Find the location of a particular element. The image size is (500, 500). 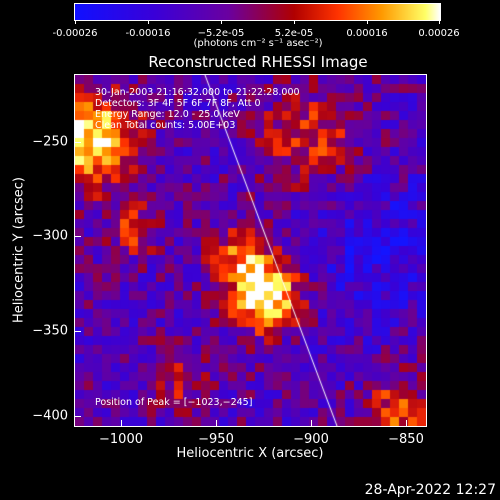

x-tick-label: −1000 is located at coordinates (121, 439).